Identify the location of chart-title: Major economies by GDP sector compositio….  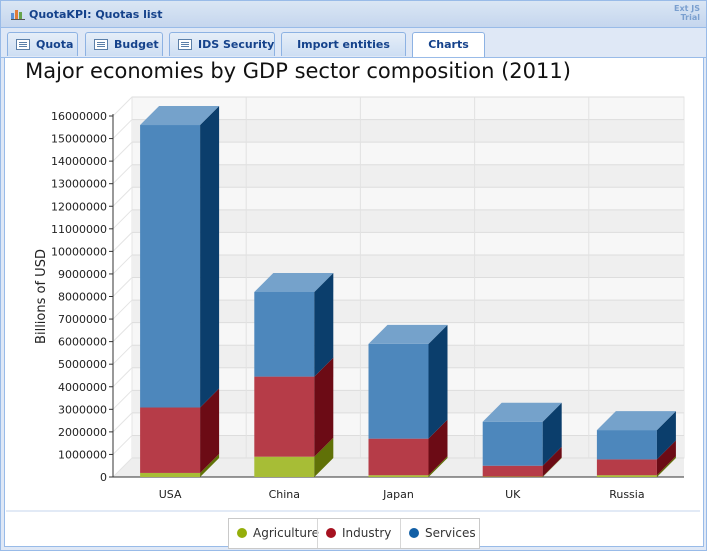
(298, 71).